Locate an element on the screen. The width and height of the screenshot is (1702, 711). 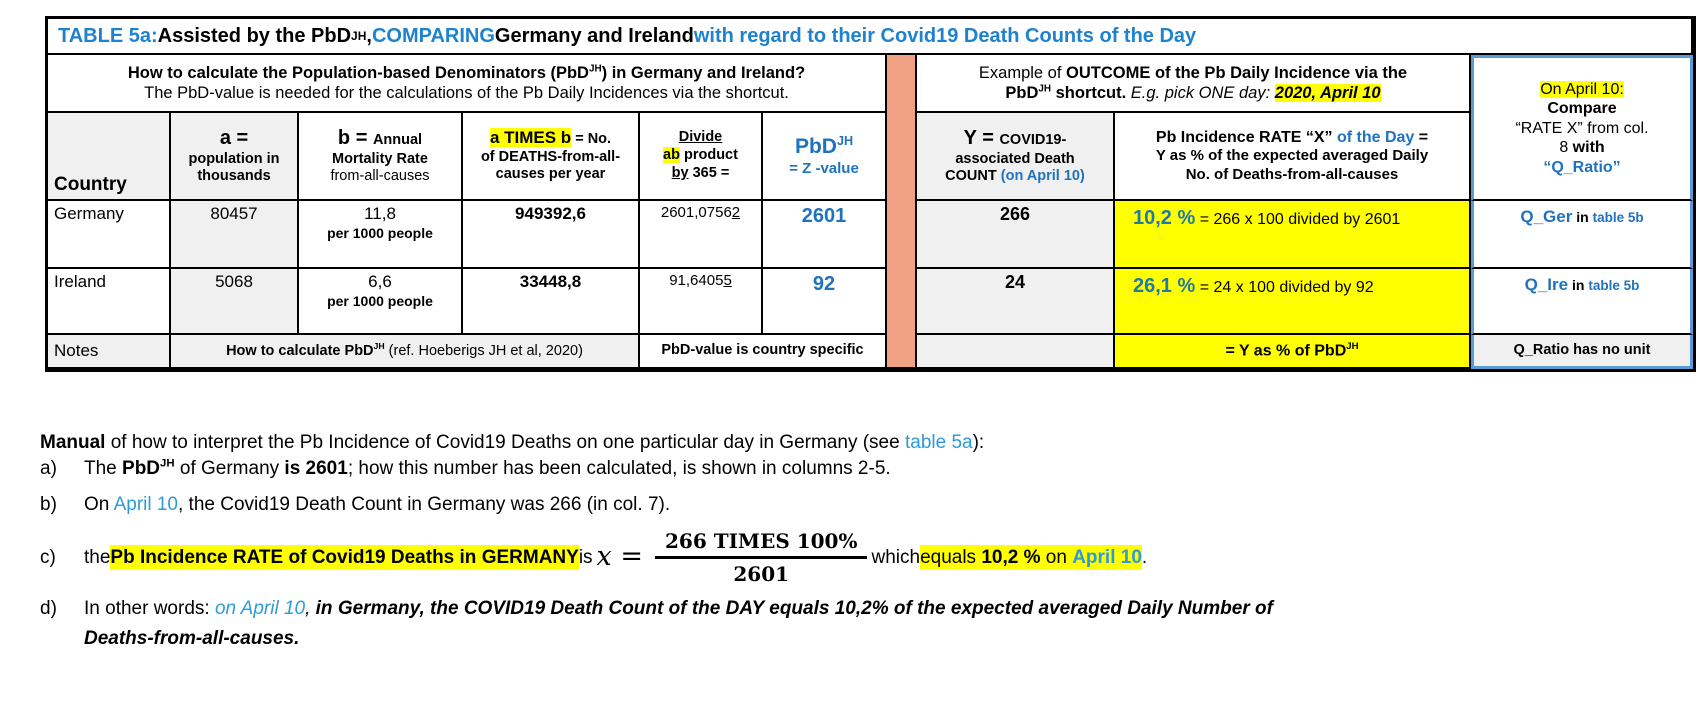
divide-ab-highlight: ab is located at coordinates (671, 155).